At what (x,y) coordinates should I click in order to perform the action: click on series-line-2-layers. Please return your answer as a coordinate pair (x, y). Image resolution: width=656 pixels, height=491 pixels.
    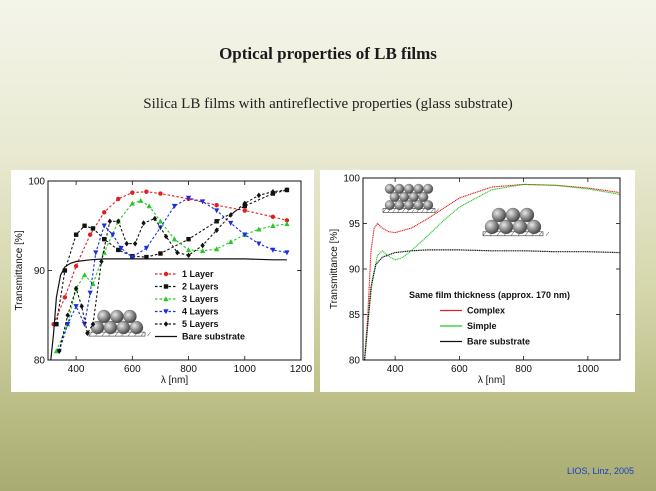
    Looking at the image, I should click on (171, 257).